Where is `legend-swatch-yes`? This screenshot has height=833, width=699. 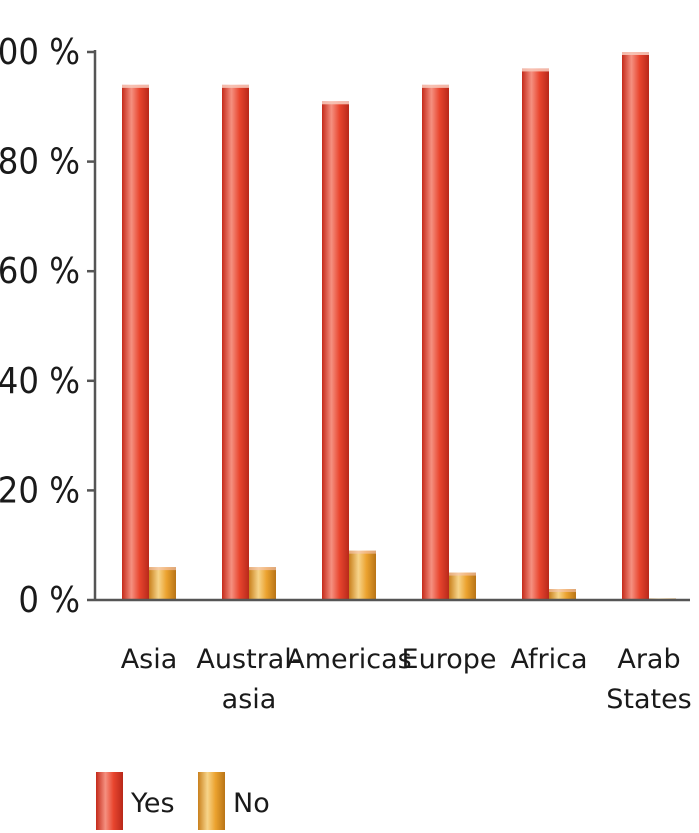
legend-swatch-yes is located at coordinates (109, 801).